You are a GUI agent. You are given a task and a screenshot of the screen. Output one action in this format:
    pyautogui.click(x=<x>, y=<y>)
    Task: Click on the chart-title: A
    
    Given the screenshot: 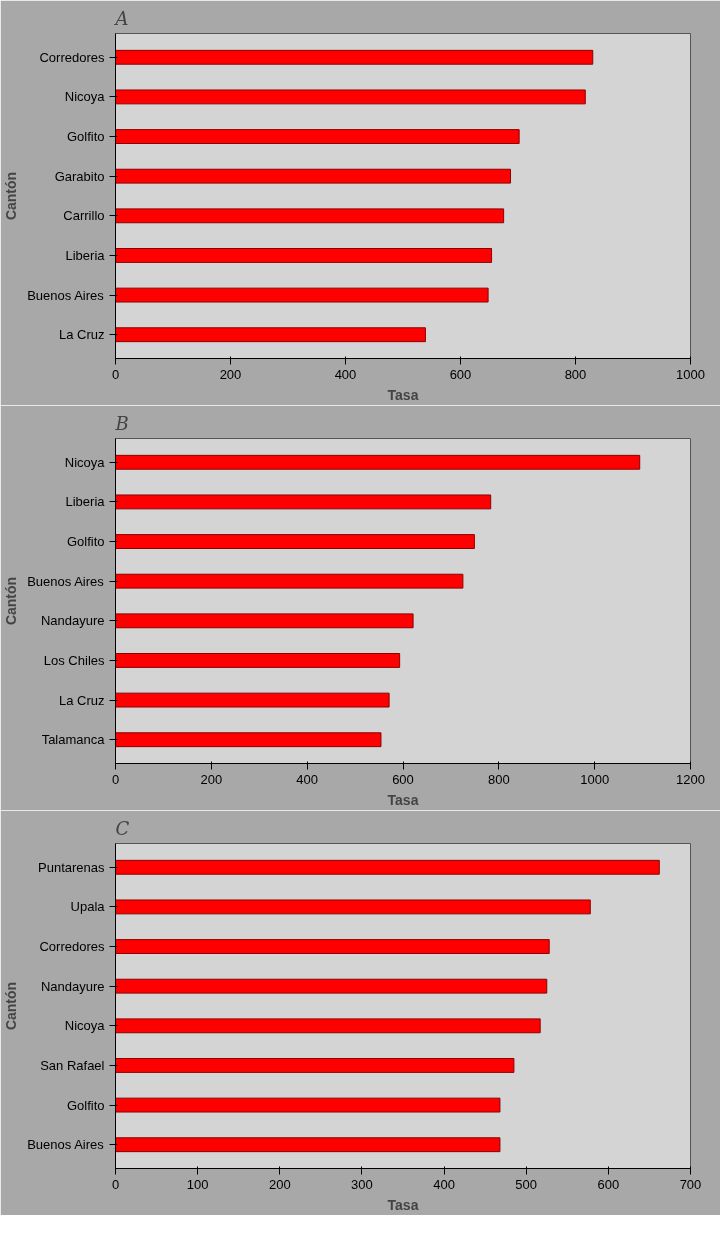 What is the action you would take?
    pyautogui.click(x=121, y=18)
    